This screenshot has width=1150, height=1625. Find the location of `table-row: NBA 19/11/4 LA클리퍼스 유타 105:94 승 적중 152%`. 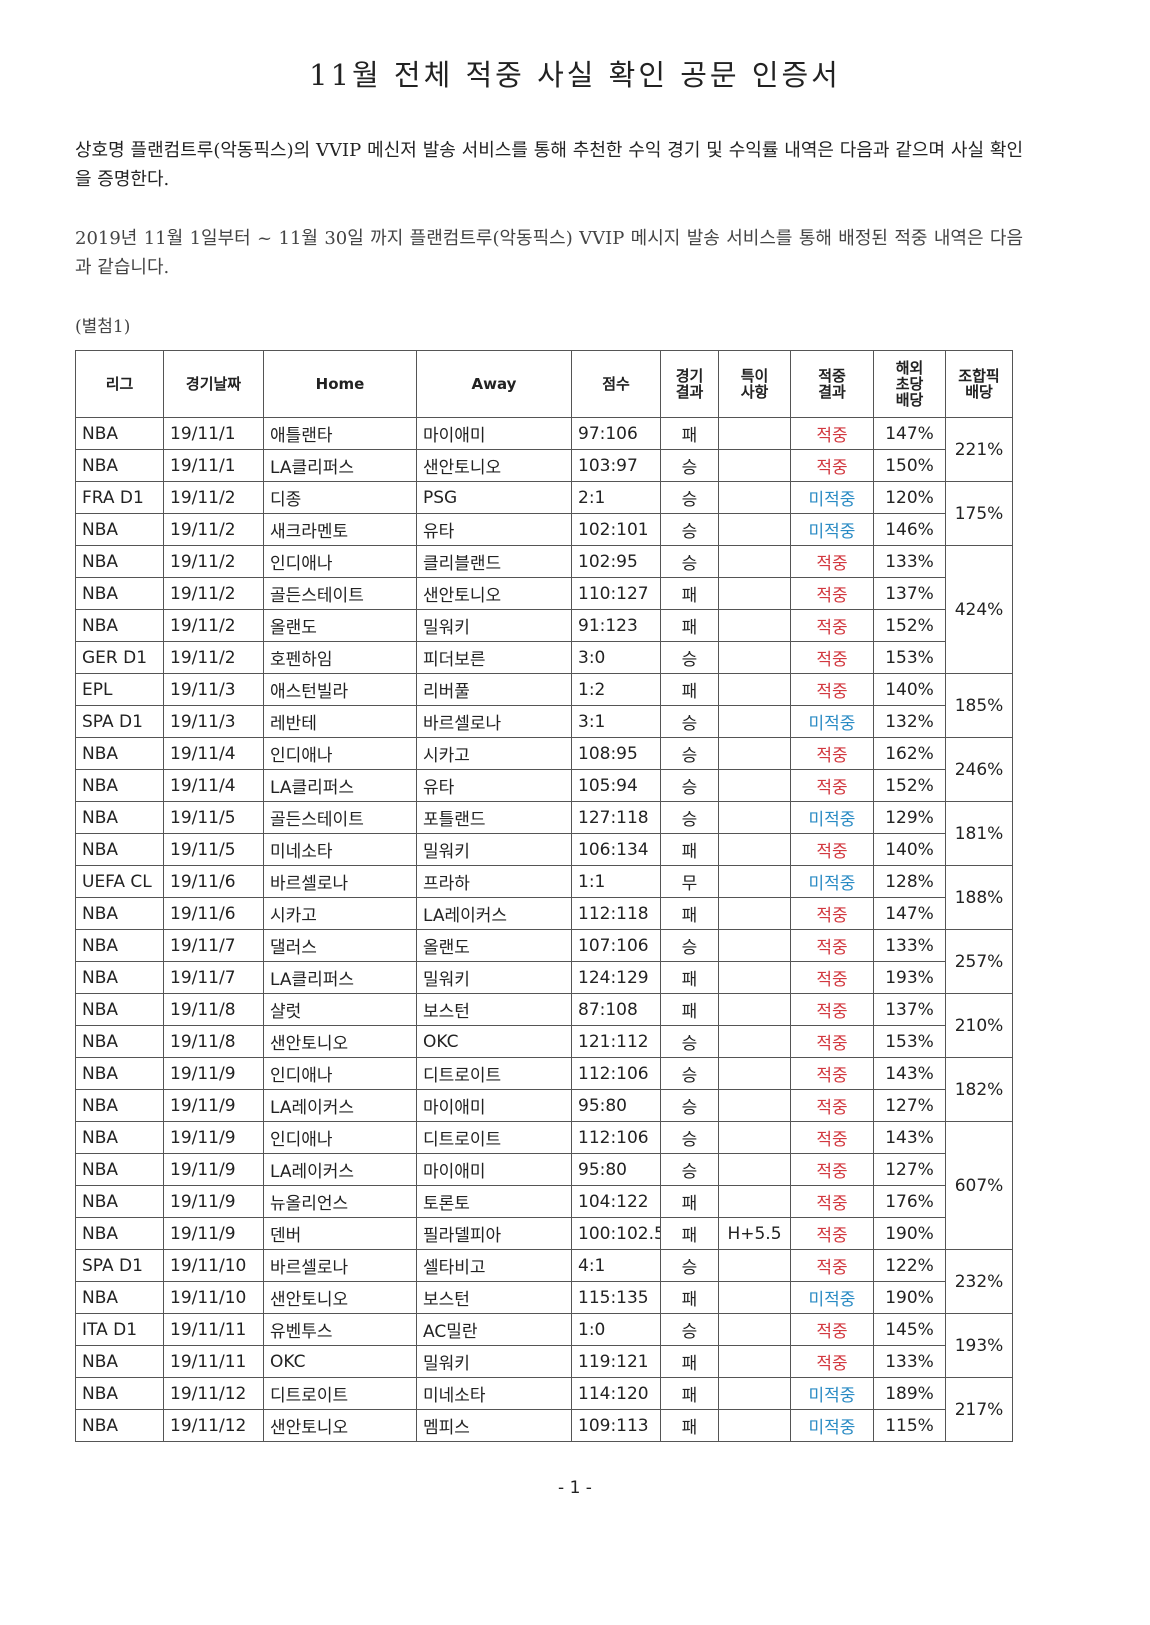

table-row: NBA 19/11/4 LA클리퍼스 유타 105:94 승 적중 152% is located at coordinates (544, 785).